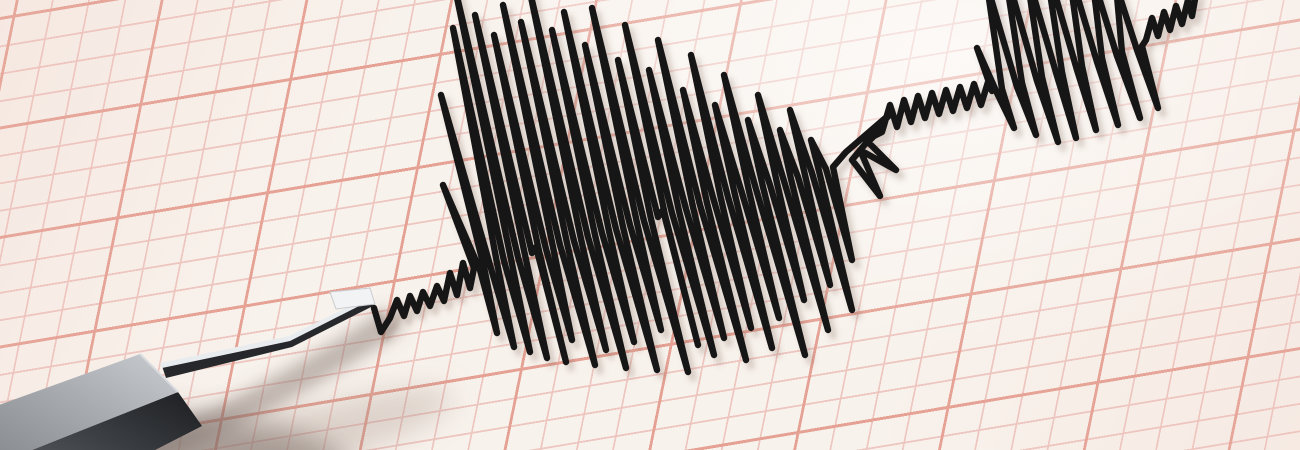 The image size is (1300, 450). Describe the element at coordinates (117, 421) in the screenshot. I see `stylus-block-front` at that location.